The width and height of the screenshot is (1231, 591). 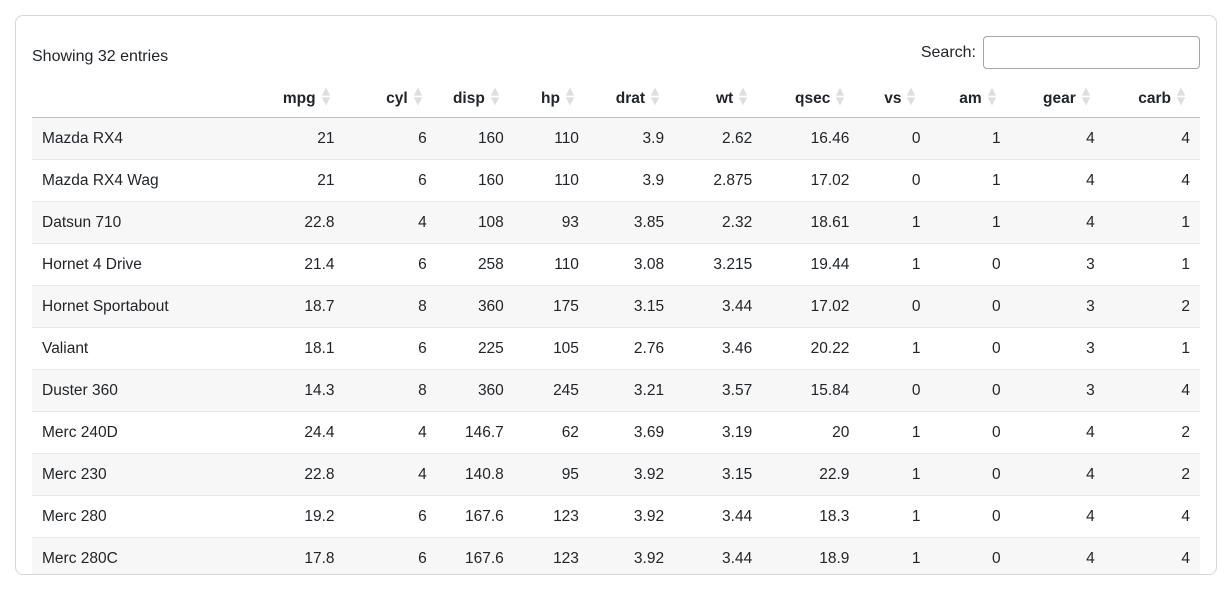 What do you see at coordinates (1152, 516) in the screenshot?
I see `cell-carb: 4` at bounding box center [1152, 516].